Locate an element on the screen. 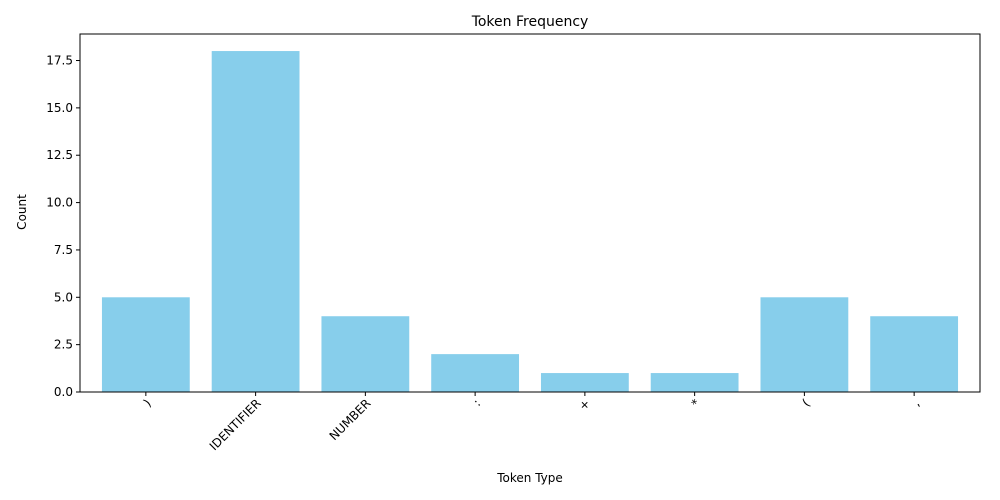  y-tick-label: 7.5 is located at coordinates (63, 250).